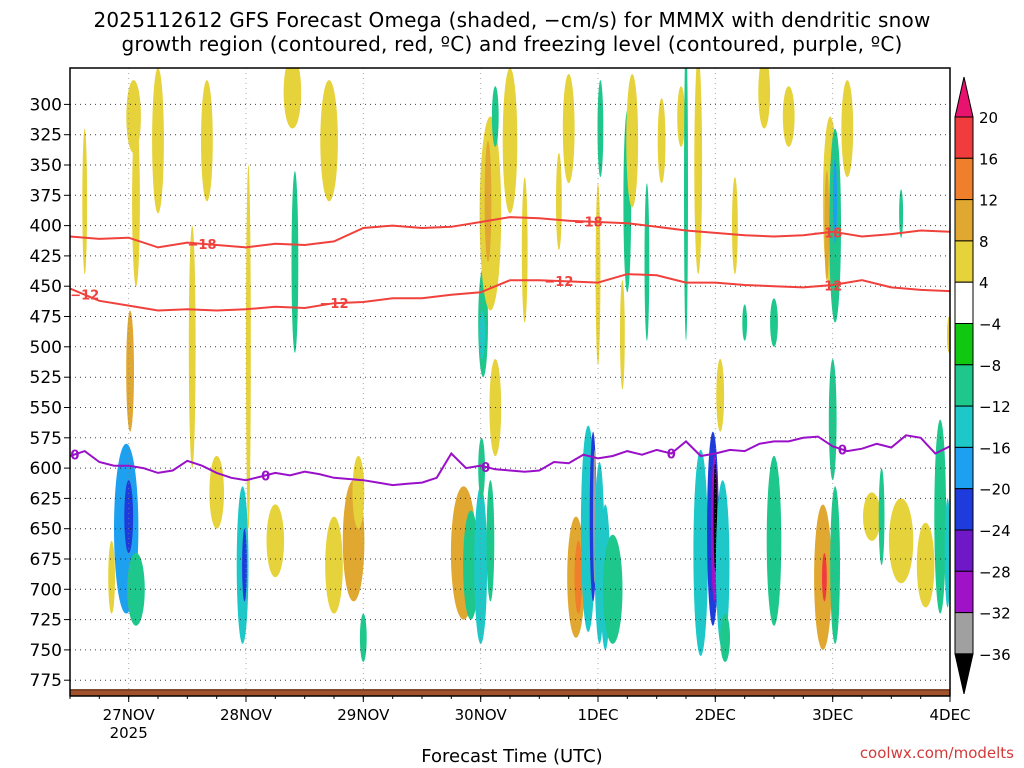 This screenshot has height=768, width=1024. What do you see at coordinates (46, 409) in the screenshot?
I see `y-tick-label: 550` at bounding box center [46, 409].